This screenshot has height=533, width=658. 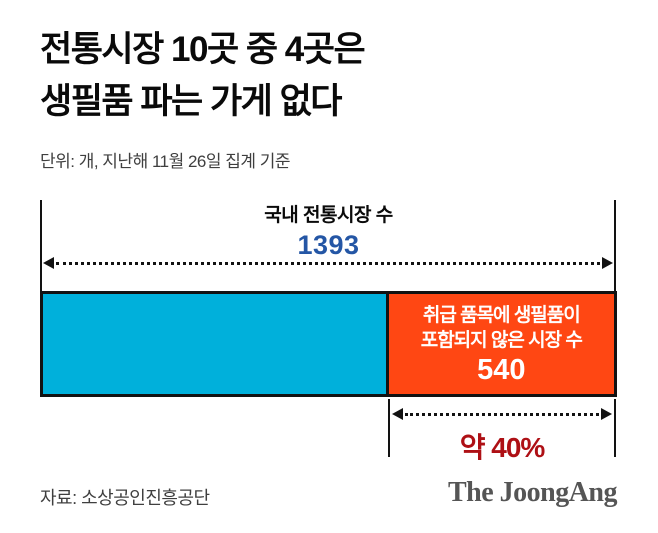 I want to click on total-range-arrow, so click(x=328, y=263).